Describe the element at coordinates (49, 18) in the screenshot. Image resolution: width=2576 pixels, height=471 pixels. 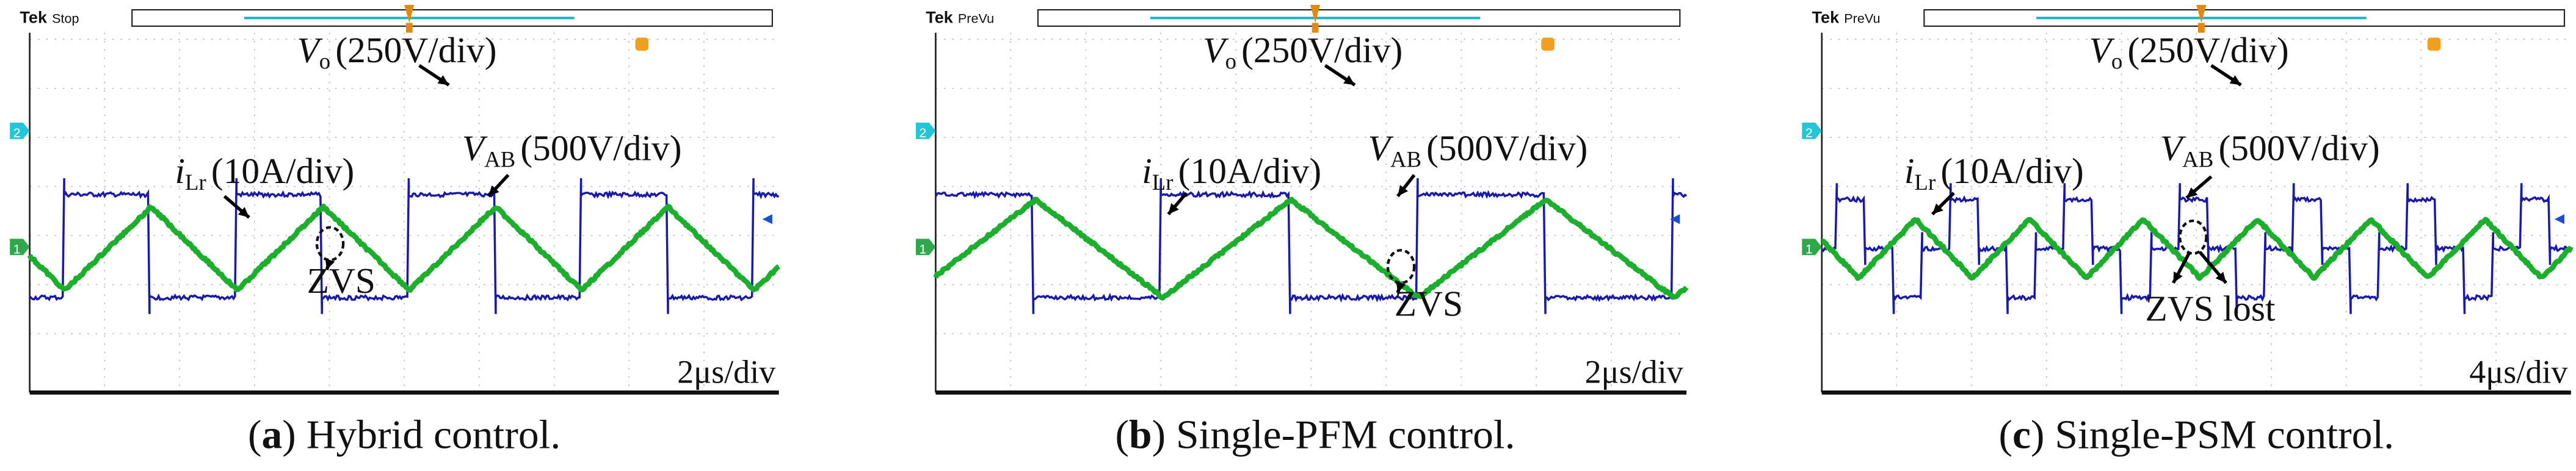
I see `tek-label: Tek Stop` at that location.